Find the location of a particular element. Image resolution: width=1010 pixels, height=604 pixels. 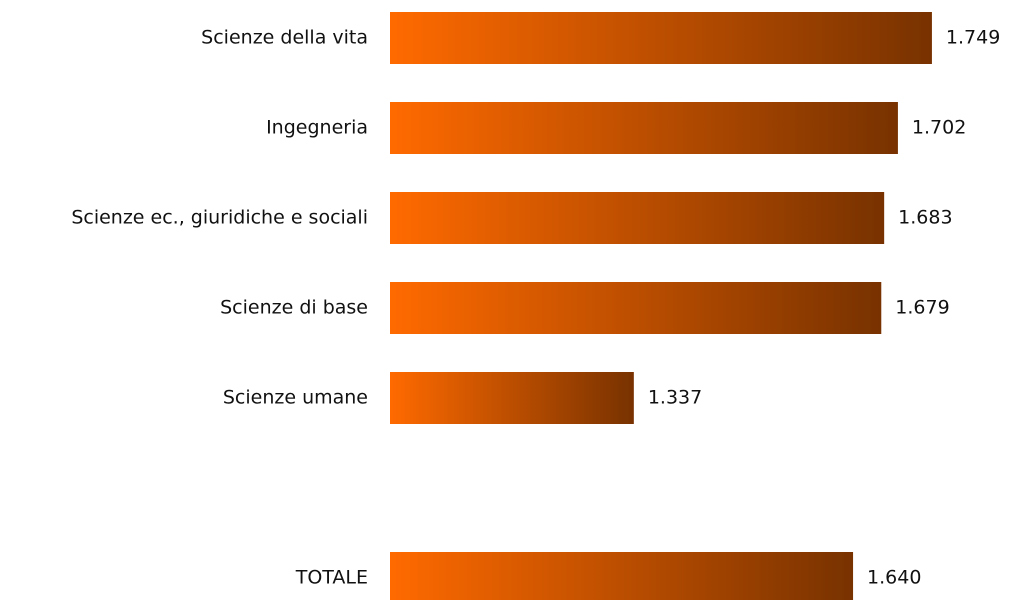

value-label: 1.749 is located at coordinates (973, 38).